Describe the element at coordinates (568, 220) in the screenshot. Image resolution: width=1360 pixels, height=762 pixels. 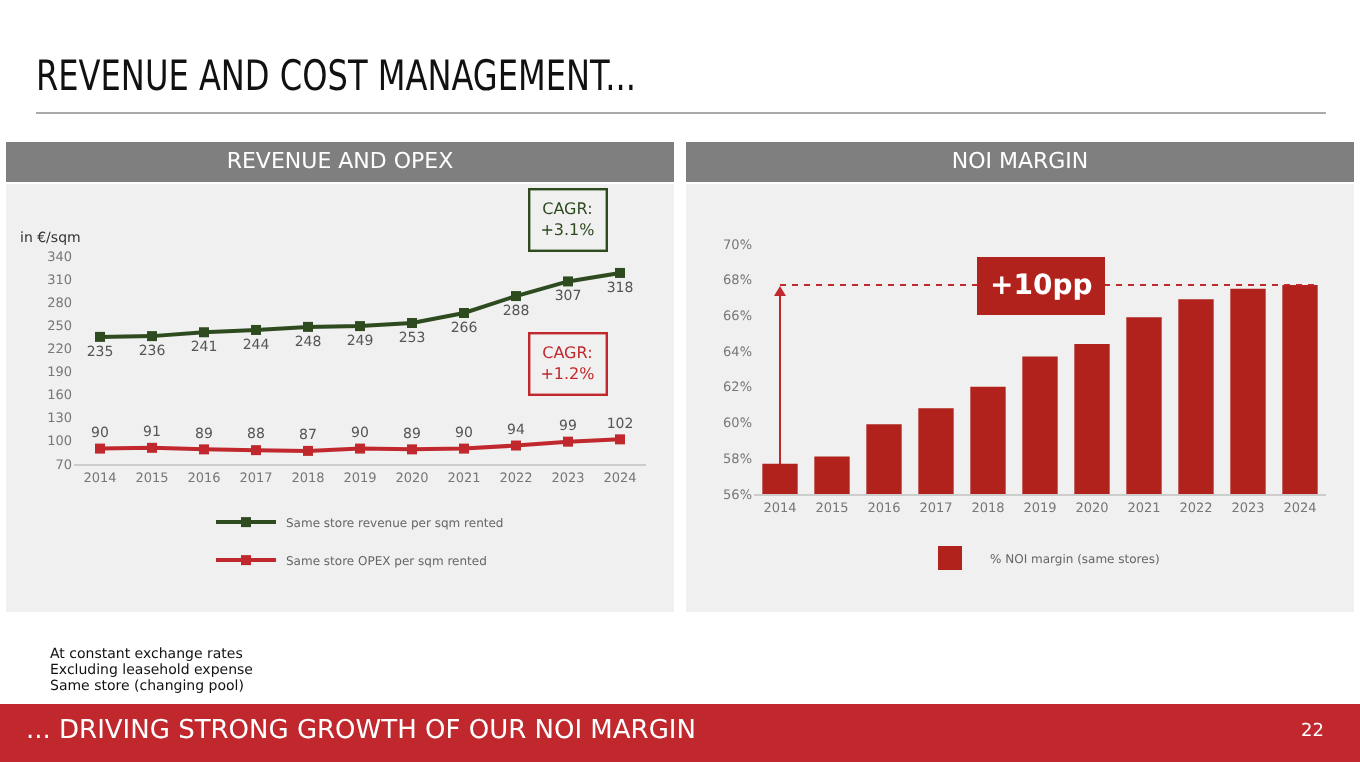
I see `text: CAGR: +3.1%` at that location.